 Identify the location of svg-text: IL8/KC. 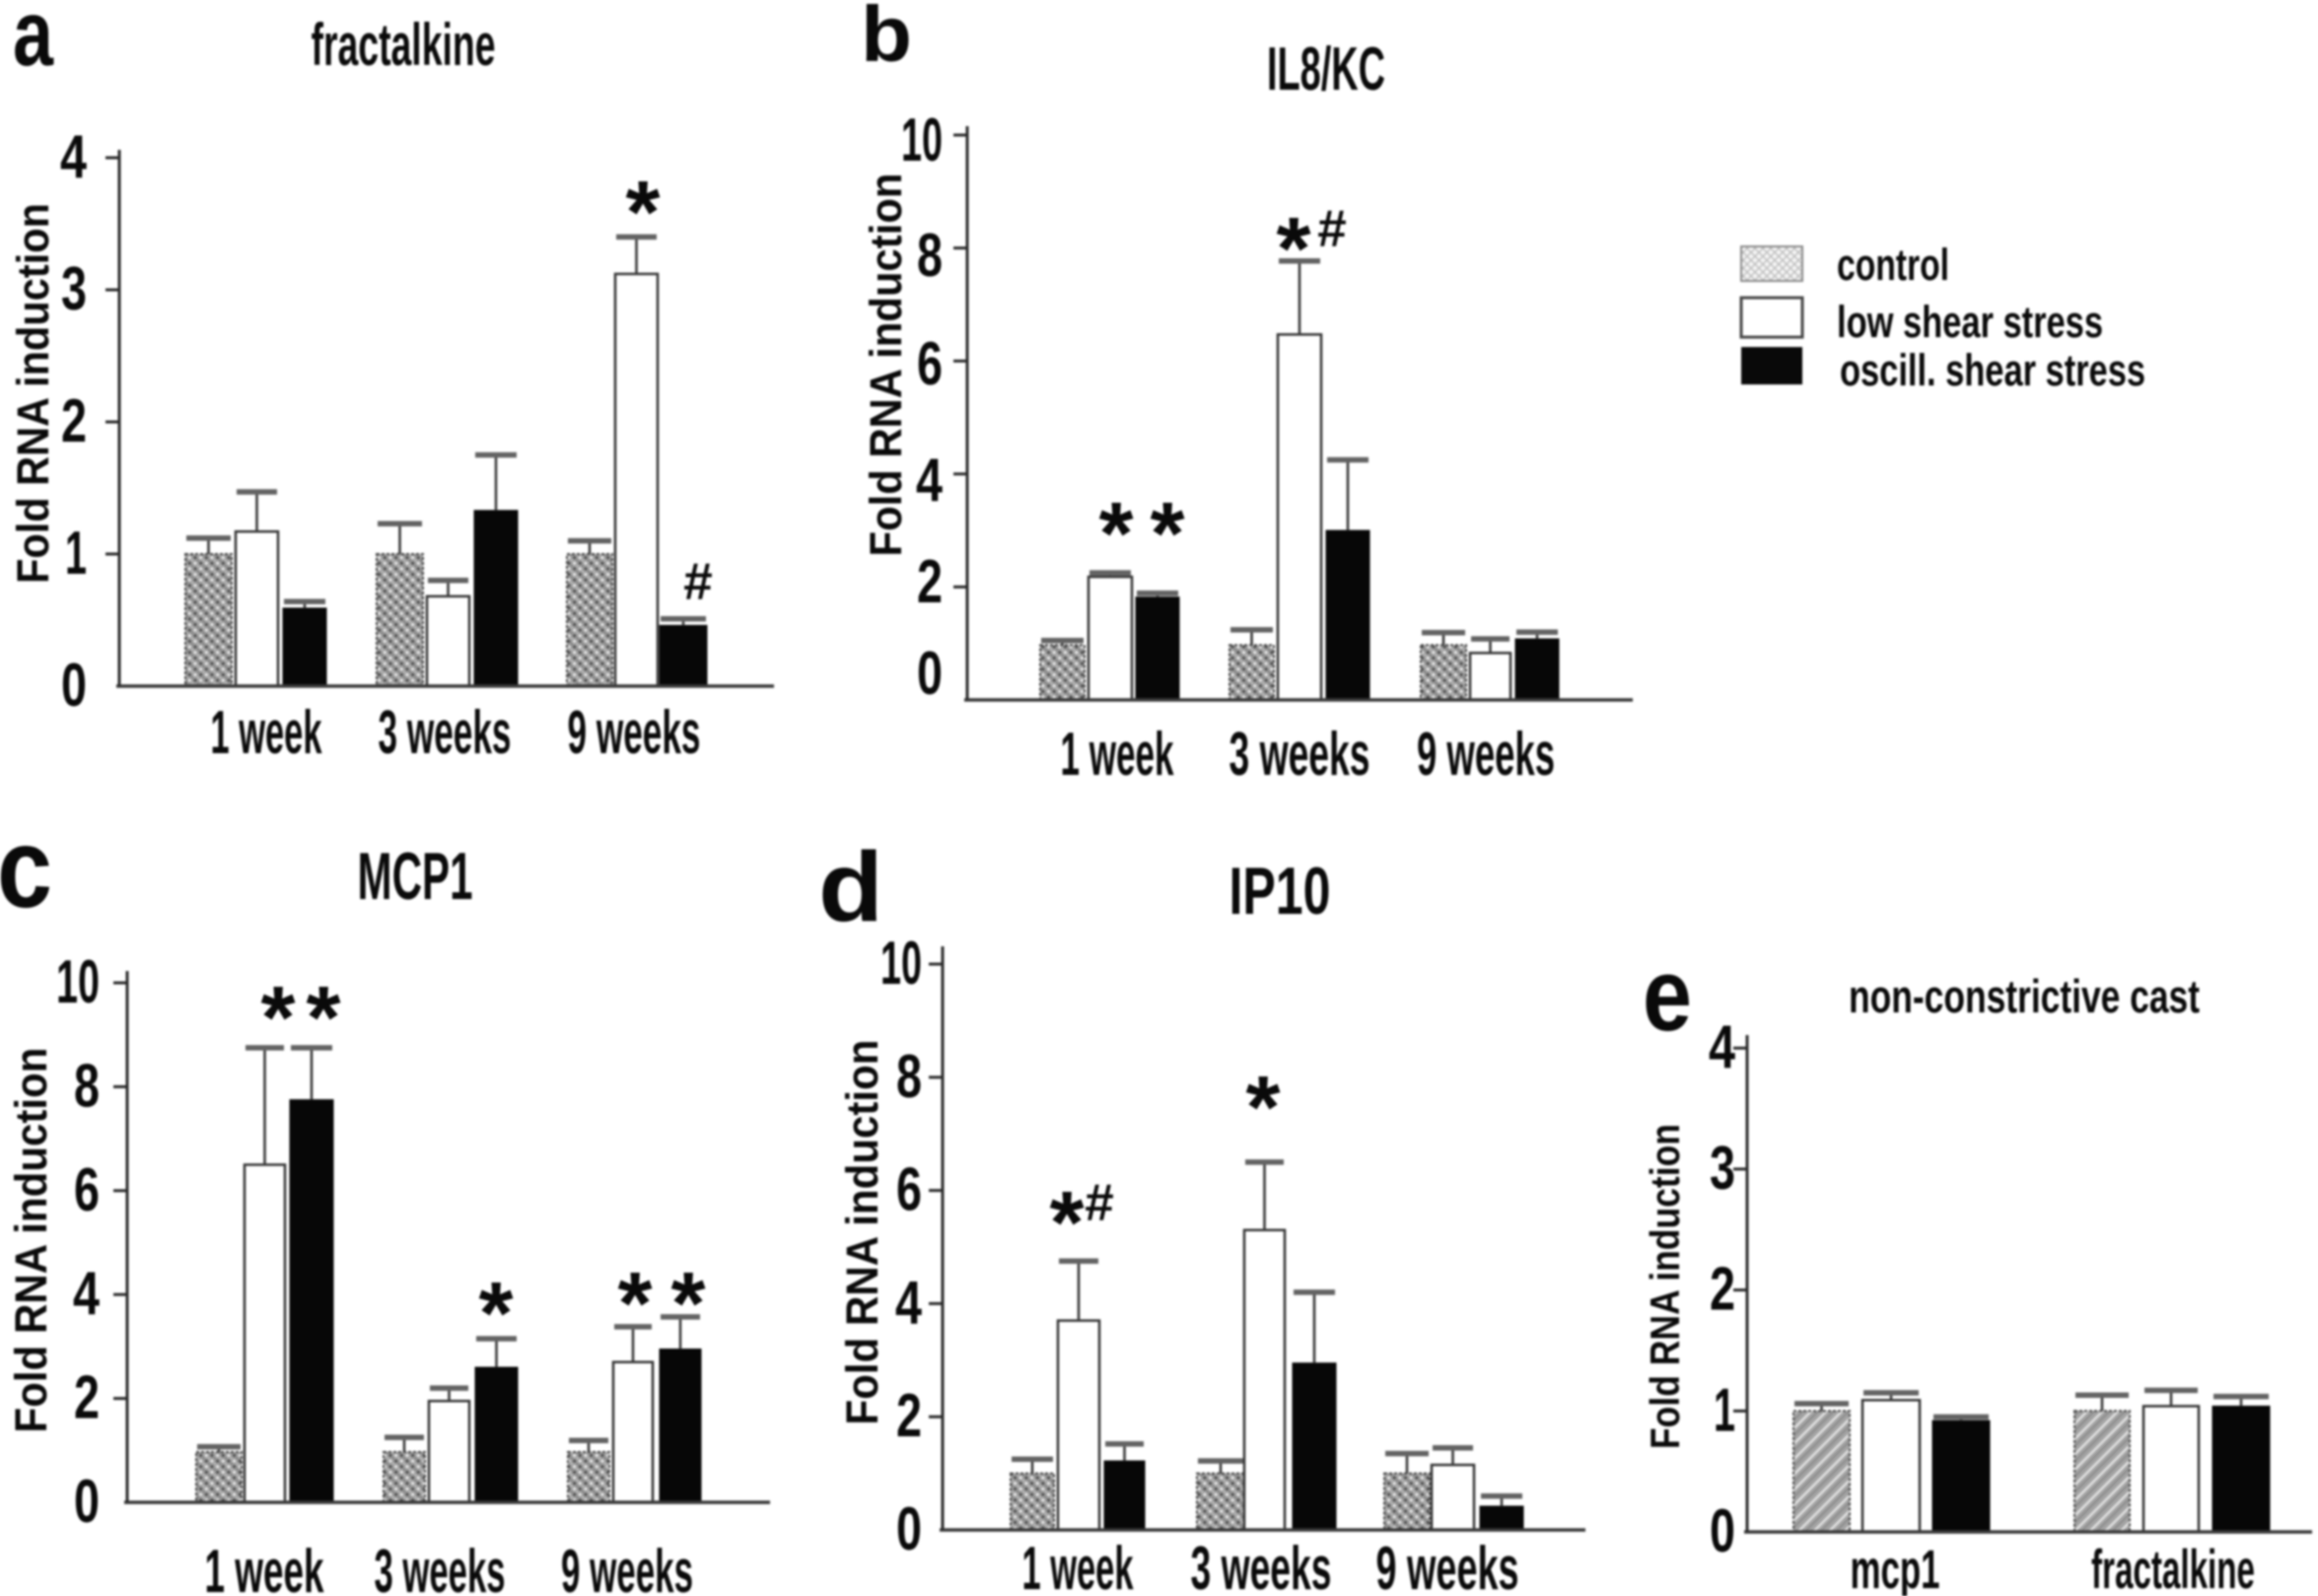
(1326, 69).